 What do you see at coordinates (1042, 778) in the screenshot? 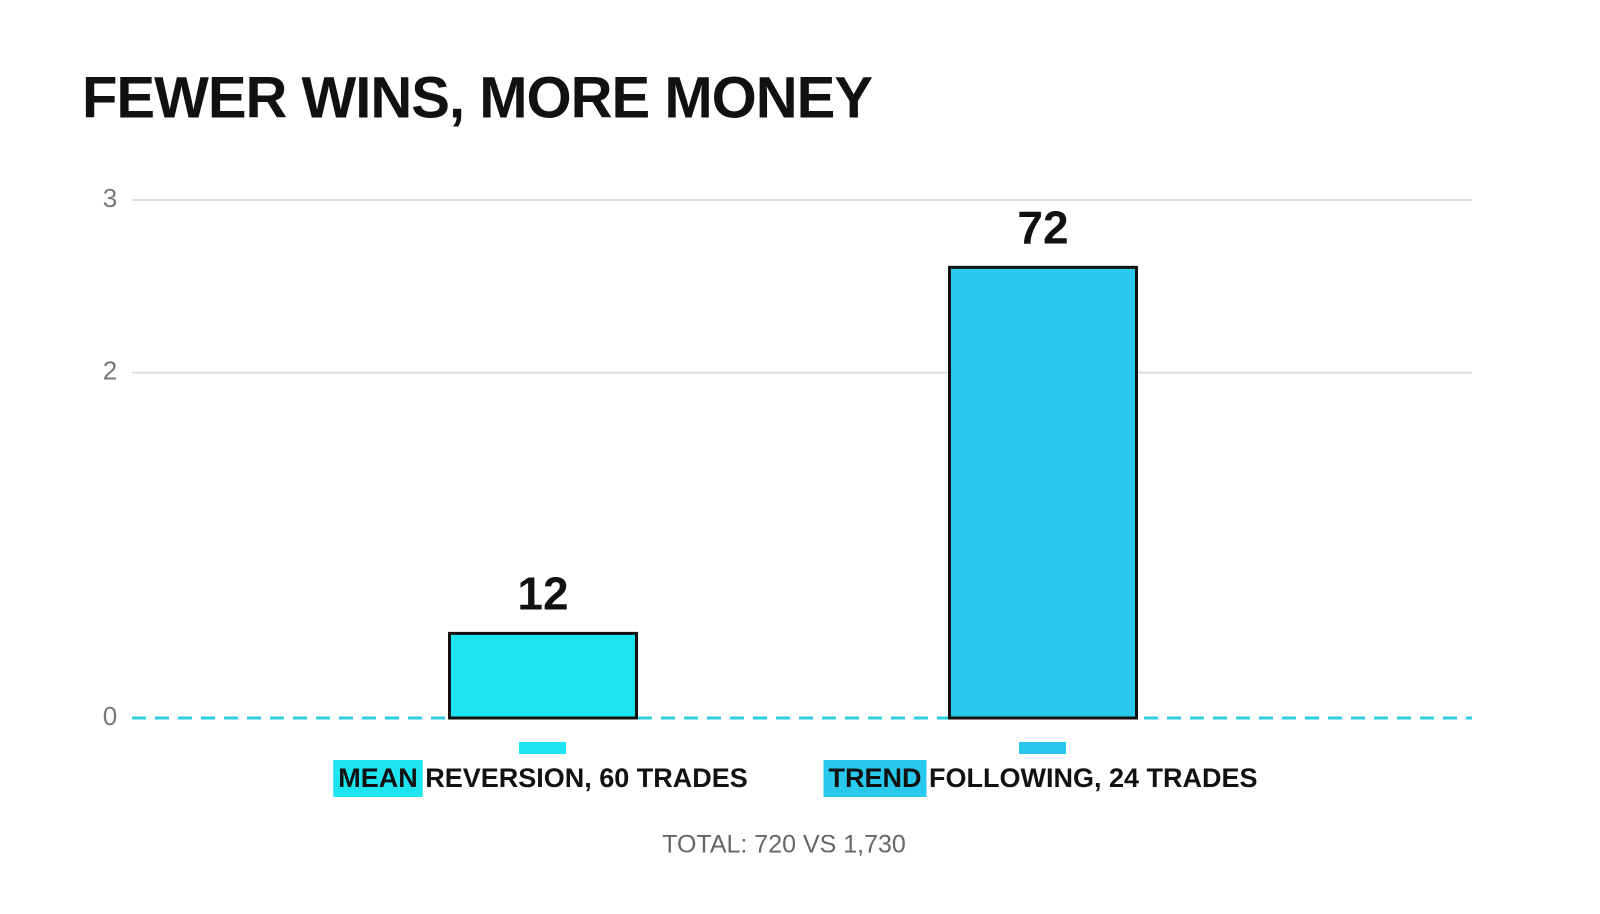
I see `x-tick-label: TREND FOLLOWING, 24 TRADES` at bounding box center [1042, 778].